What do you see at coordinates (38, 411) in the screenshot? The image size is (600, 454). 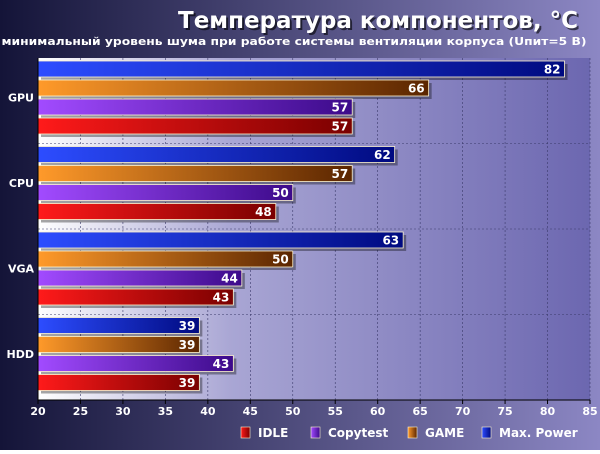 I see `x-tick-label: 20` at bounding box center [38, 411].